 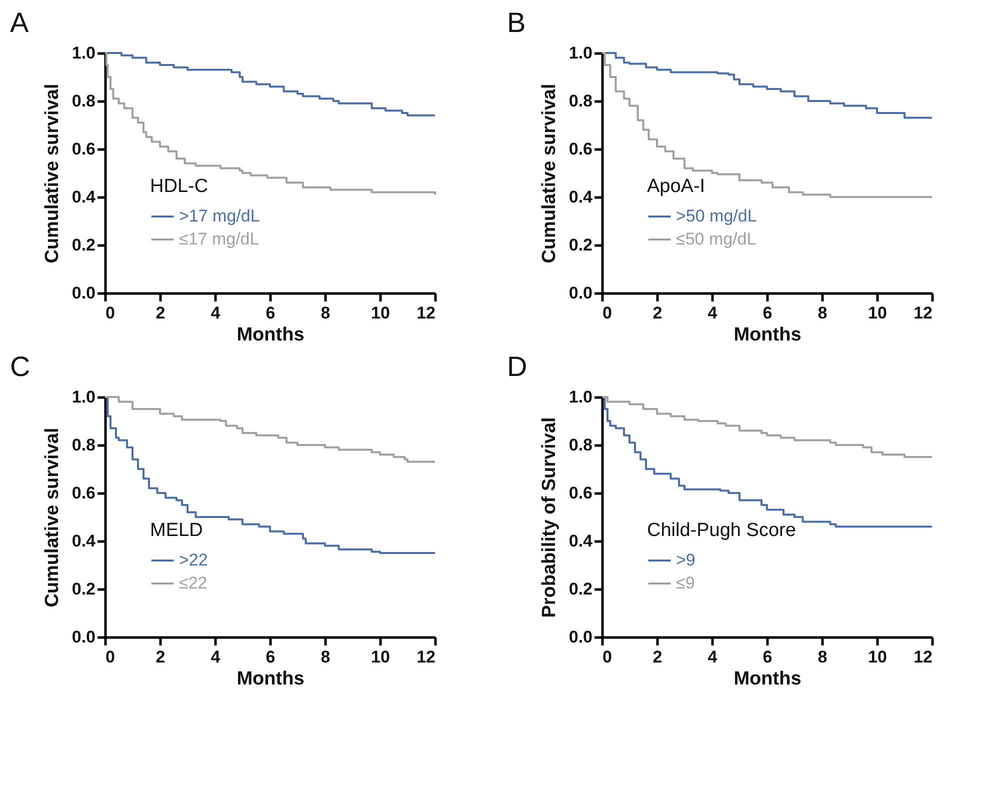 I want to click on y-axis-title: Probability of Survival, so click(x=549, y=517).